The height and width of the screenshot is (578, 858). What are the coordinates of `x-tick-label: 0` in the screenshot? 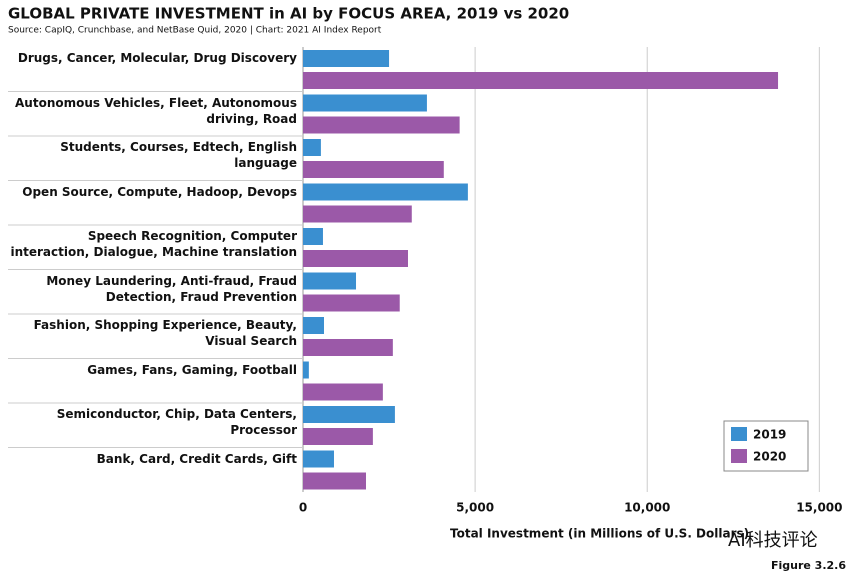 It's located at (303, 508).